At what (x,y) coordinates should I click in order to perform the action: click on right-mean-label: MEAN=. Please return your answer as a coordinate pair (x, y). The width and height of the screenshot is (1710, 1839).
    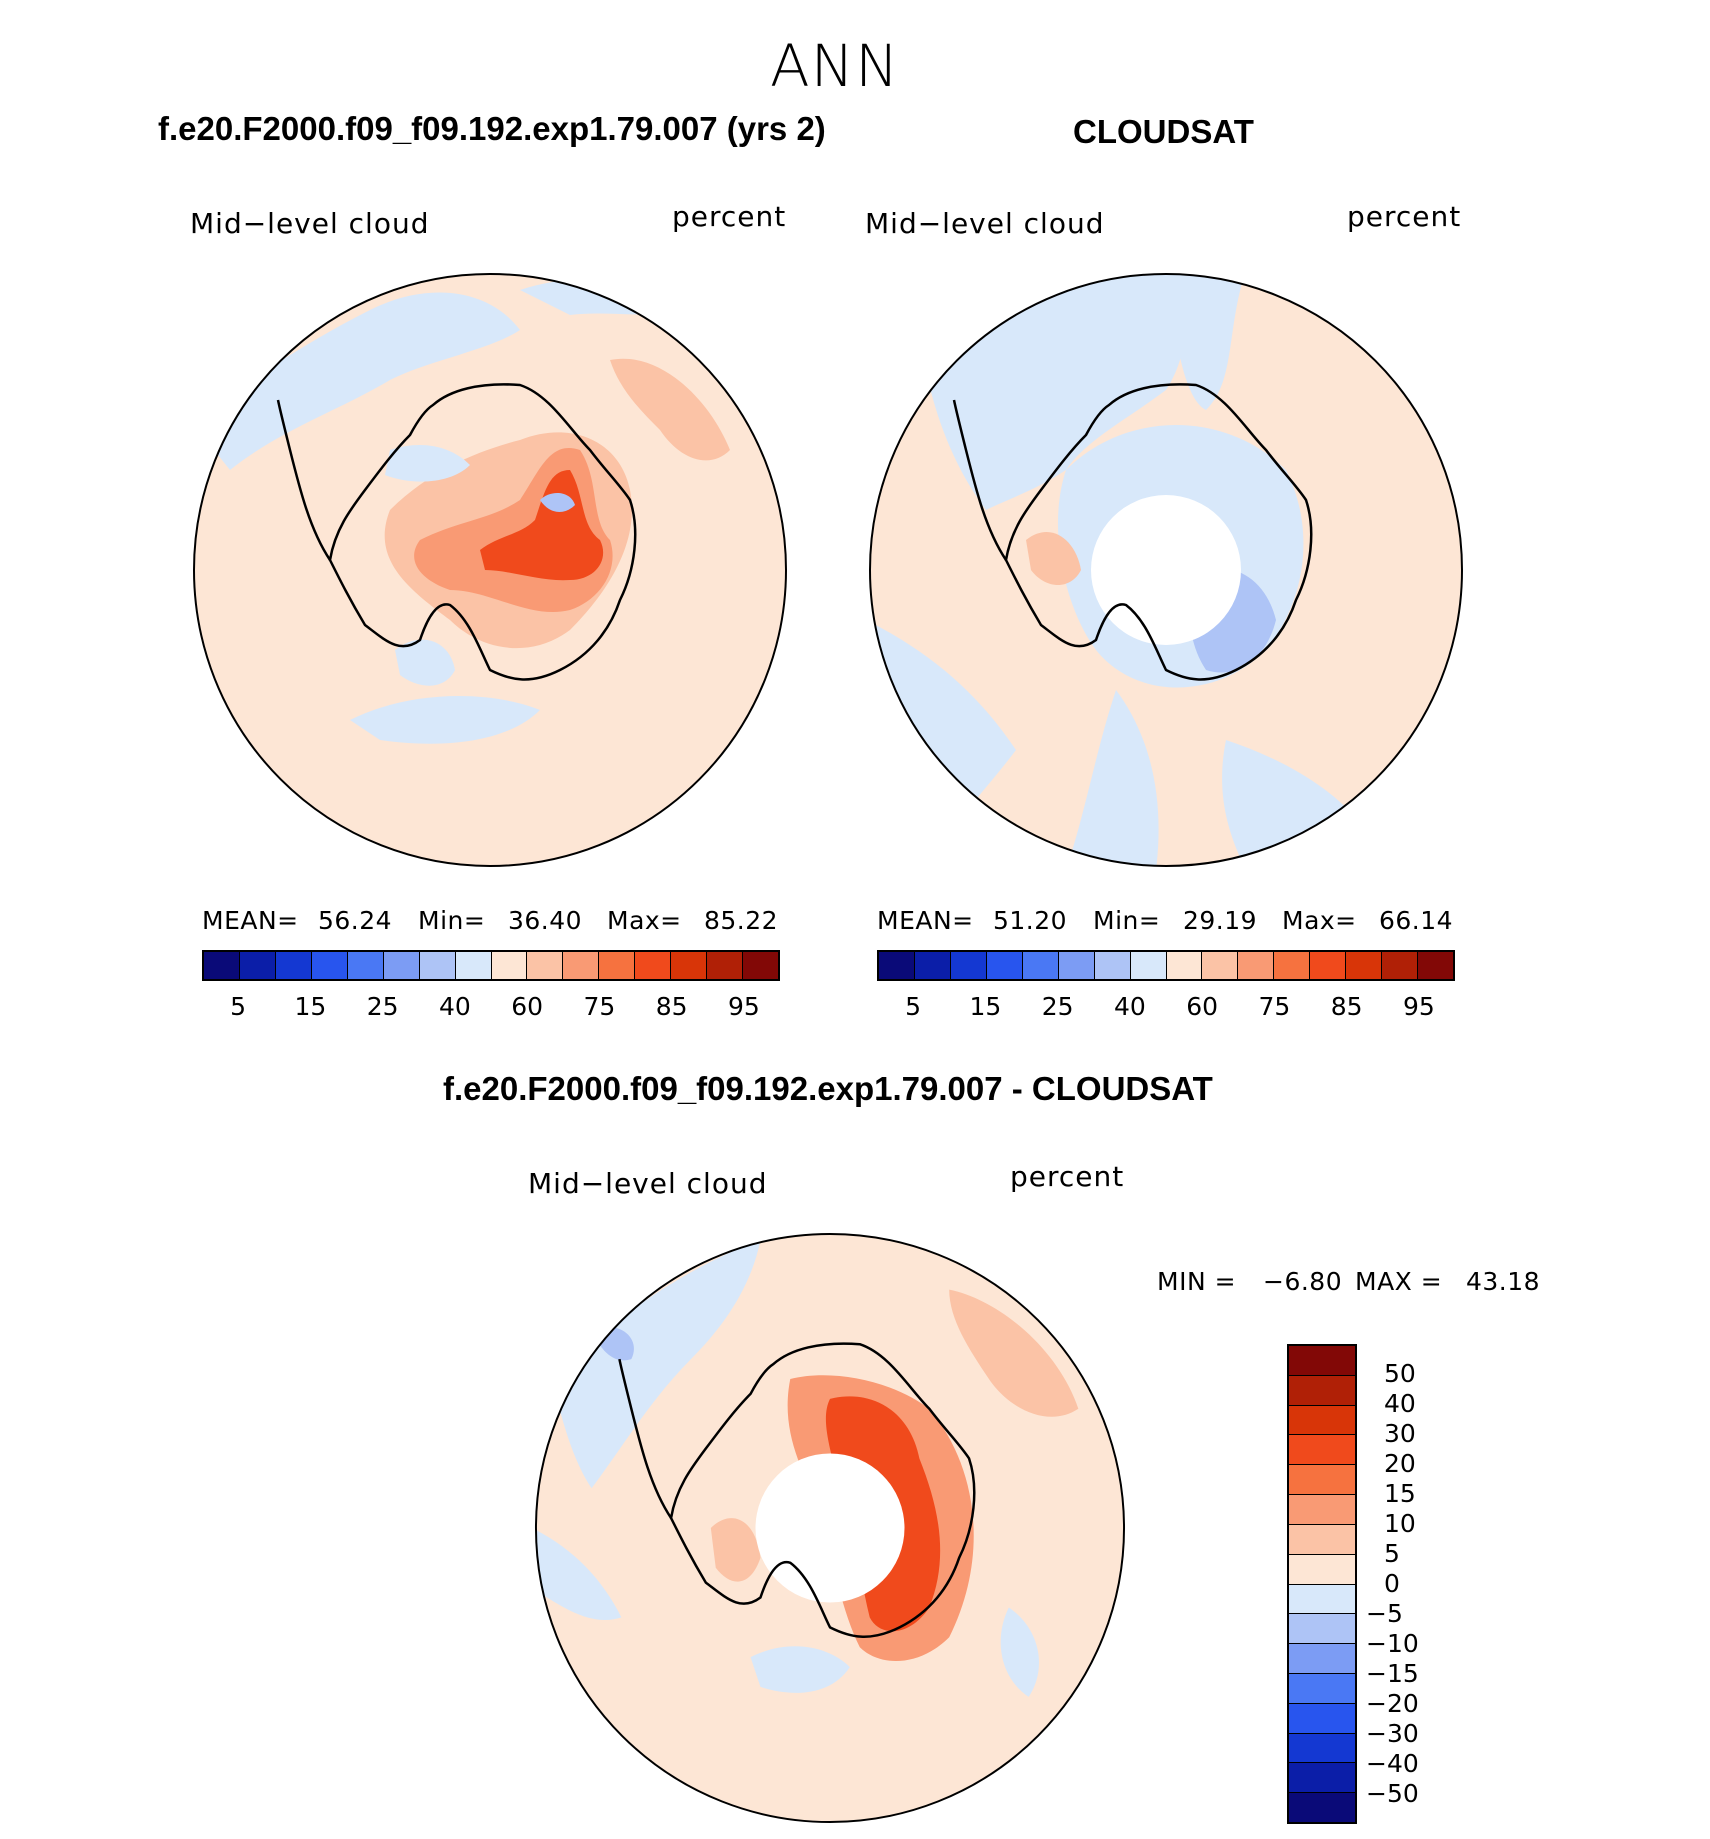
    Looking at the image, I should click on (925, 920).